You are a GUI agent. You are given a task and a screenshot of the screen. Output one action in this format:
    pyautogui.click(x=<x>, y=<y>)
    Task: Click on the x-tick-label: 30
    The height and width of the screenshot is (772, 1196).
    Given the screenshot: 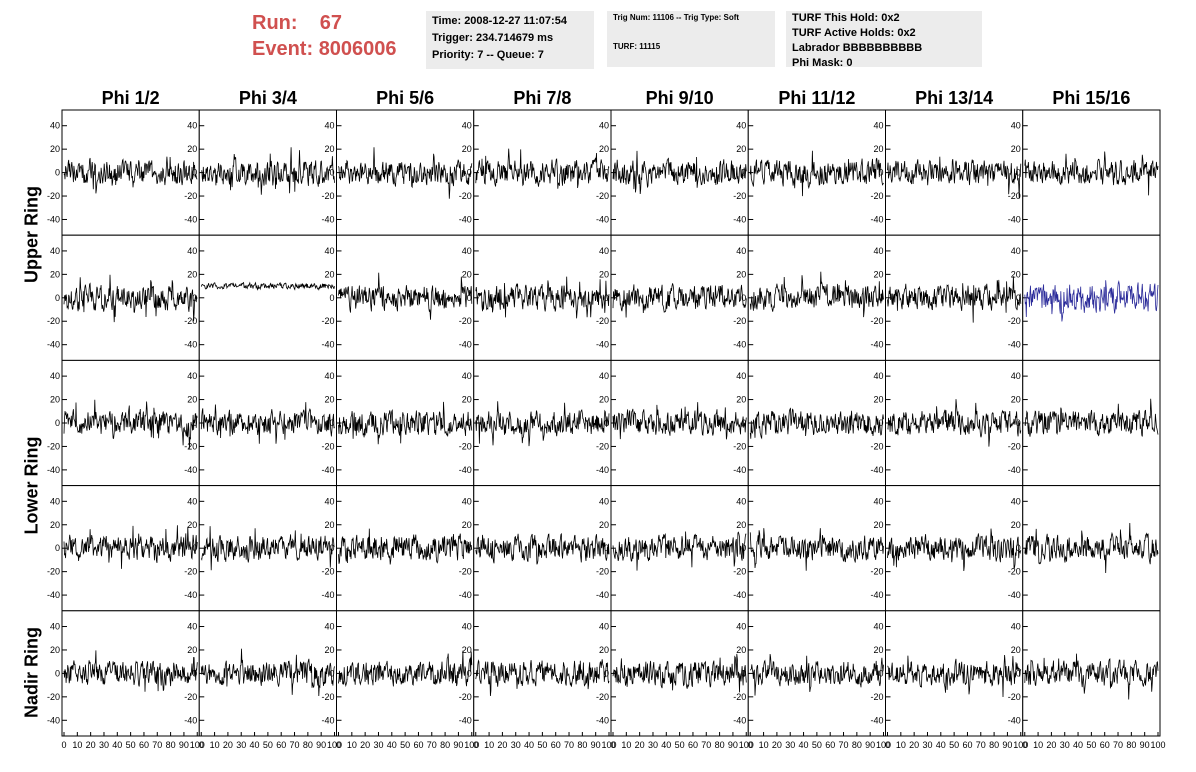 What is the action you would take?
    pyautogui.click(x=927, y=745)
    